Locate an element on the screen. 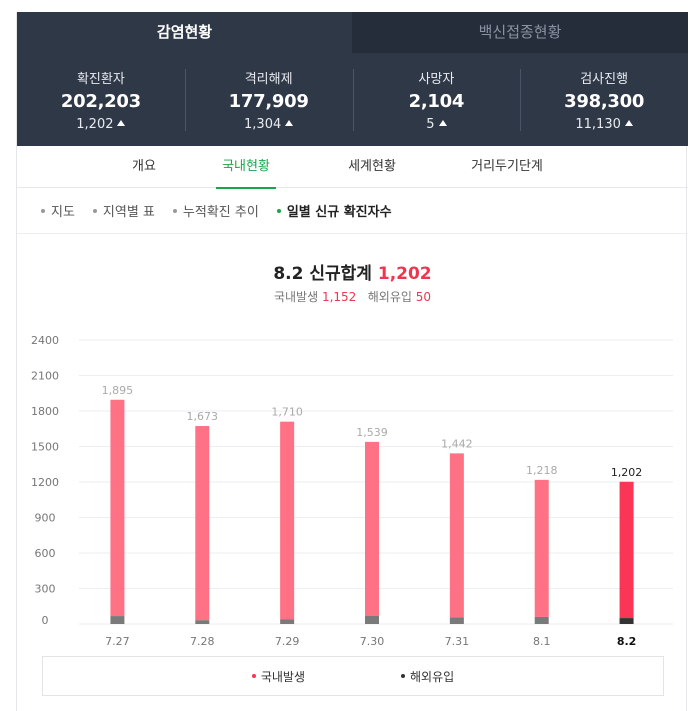 The height and width of the screenshot is (711, 695). x-tick-label: 7.28 is located at coordinates (202, 641).